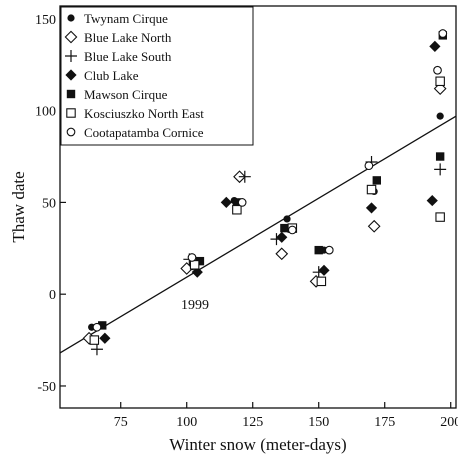 This screenshot has width=458, height=456. I want to click on x-tick-label-175: 175, so click(384, 422).